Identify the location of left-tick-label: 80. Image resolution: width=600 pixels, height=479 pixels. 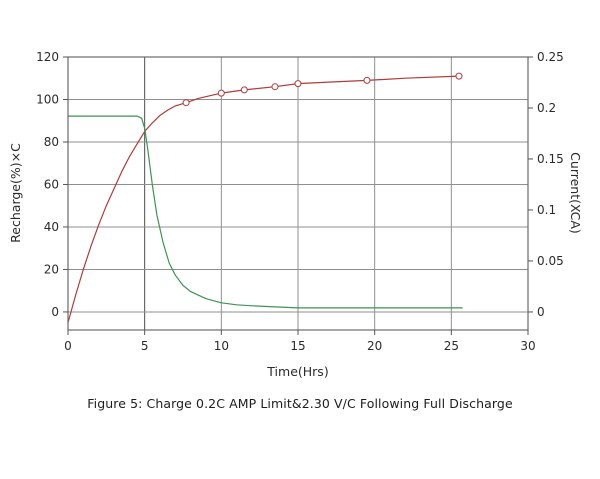
(51, 142).